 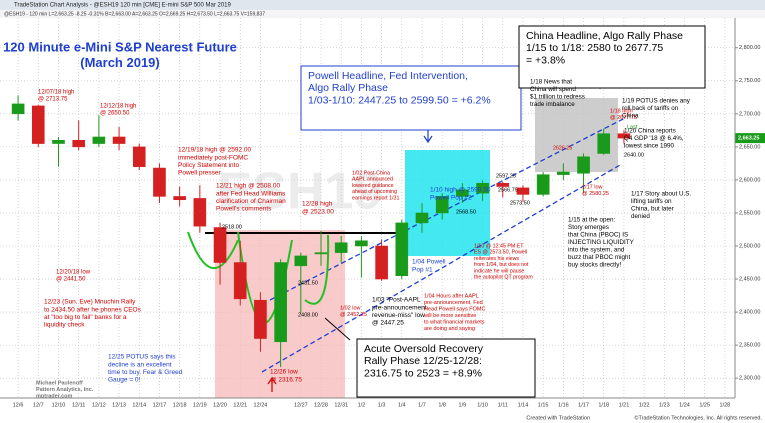 I want to click on annotation-line: Last, so click(x=632, y=127).